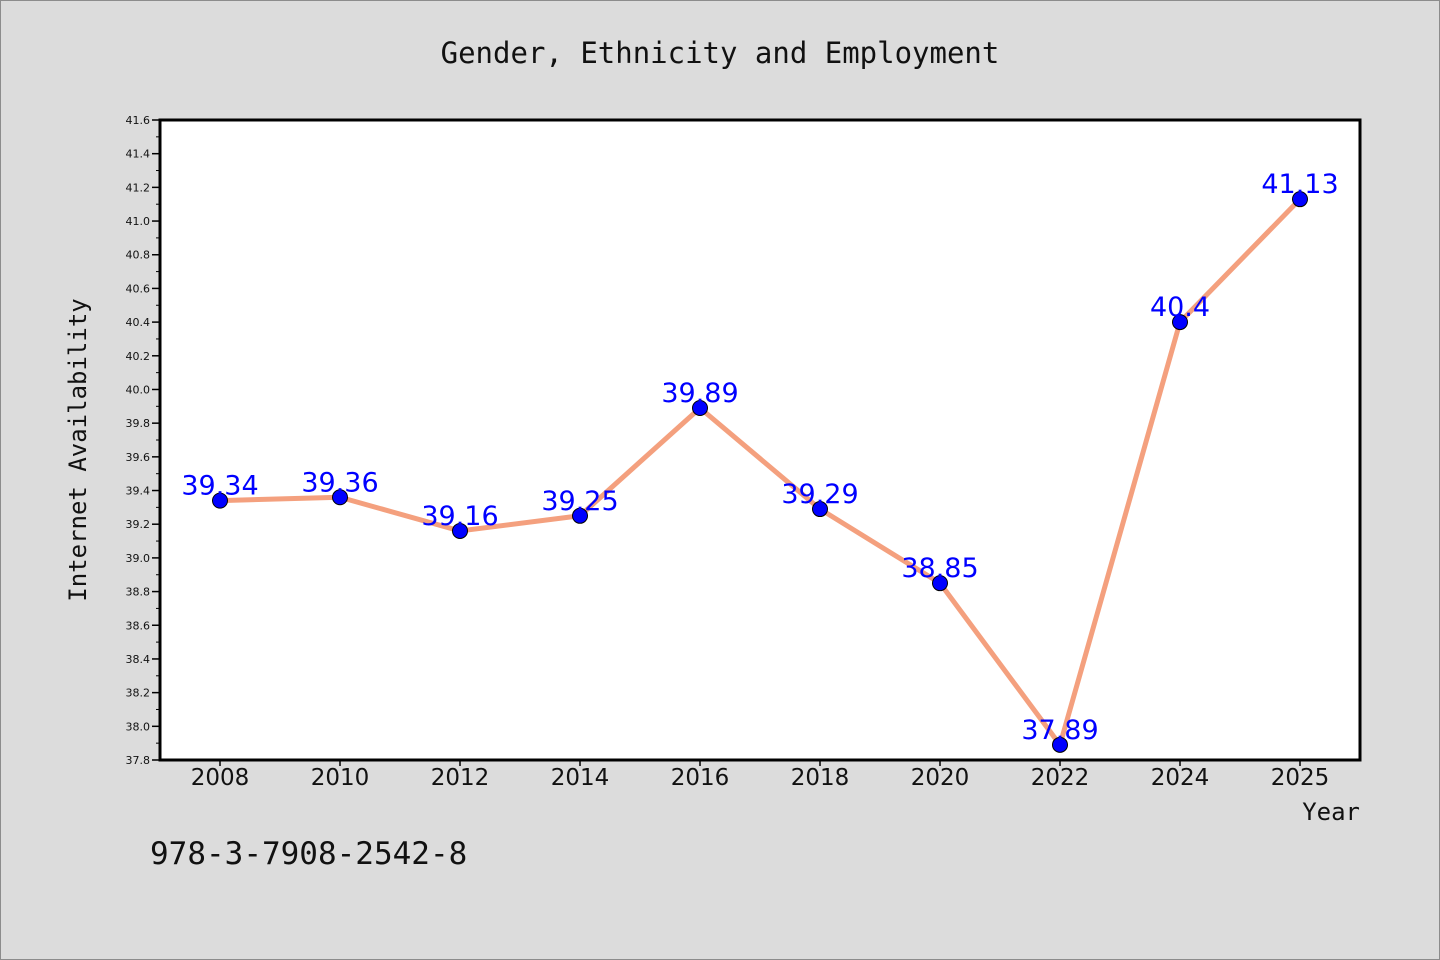  What do you see at coordinates (138, 457) in the screenshot?
I see `y-tick-label: 39.6` at bounding box center [138, 457].